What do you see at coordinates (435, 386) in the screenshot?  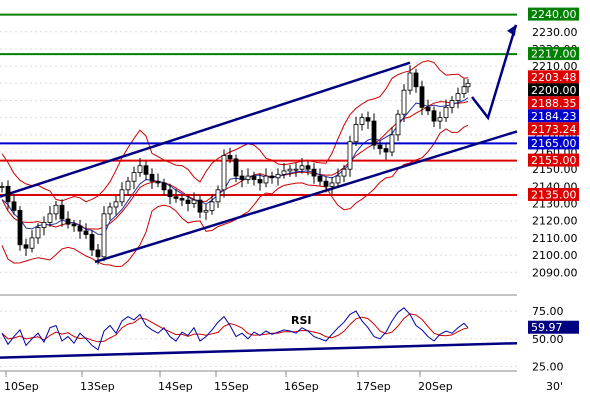 I see `x-tick-label: 20Sep` at bounding box center [435, 386].